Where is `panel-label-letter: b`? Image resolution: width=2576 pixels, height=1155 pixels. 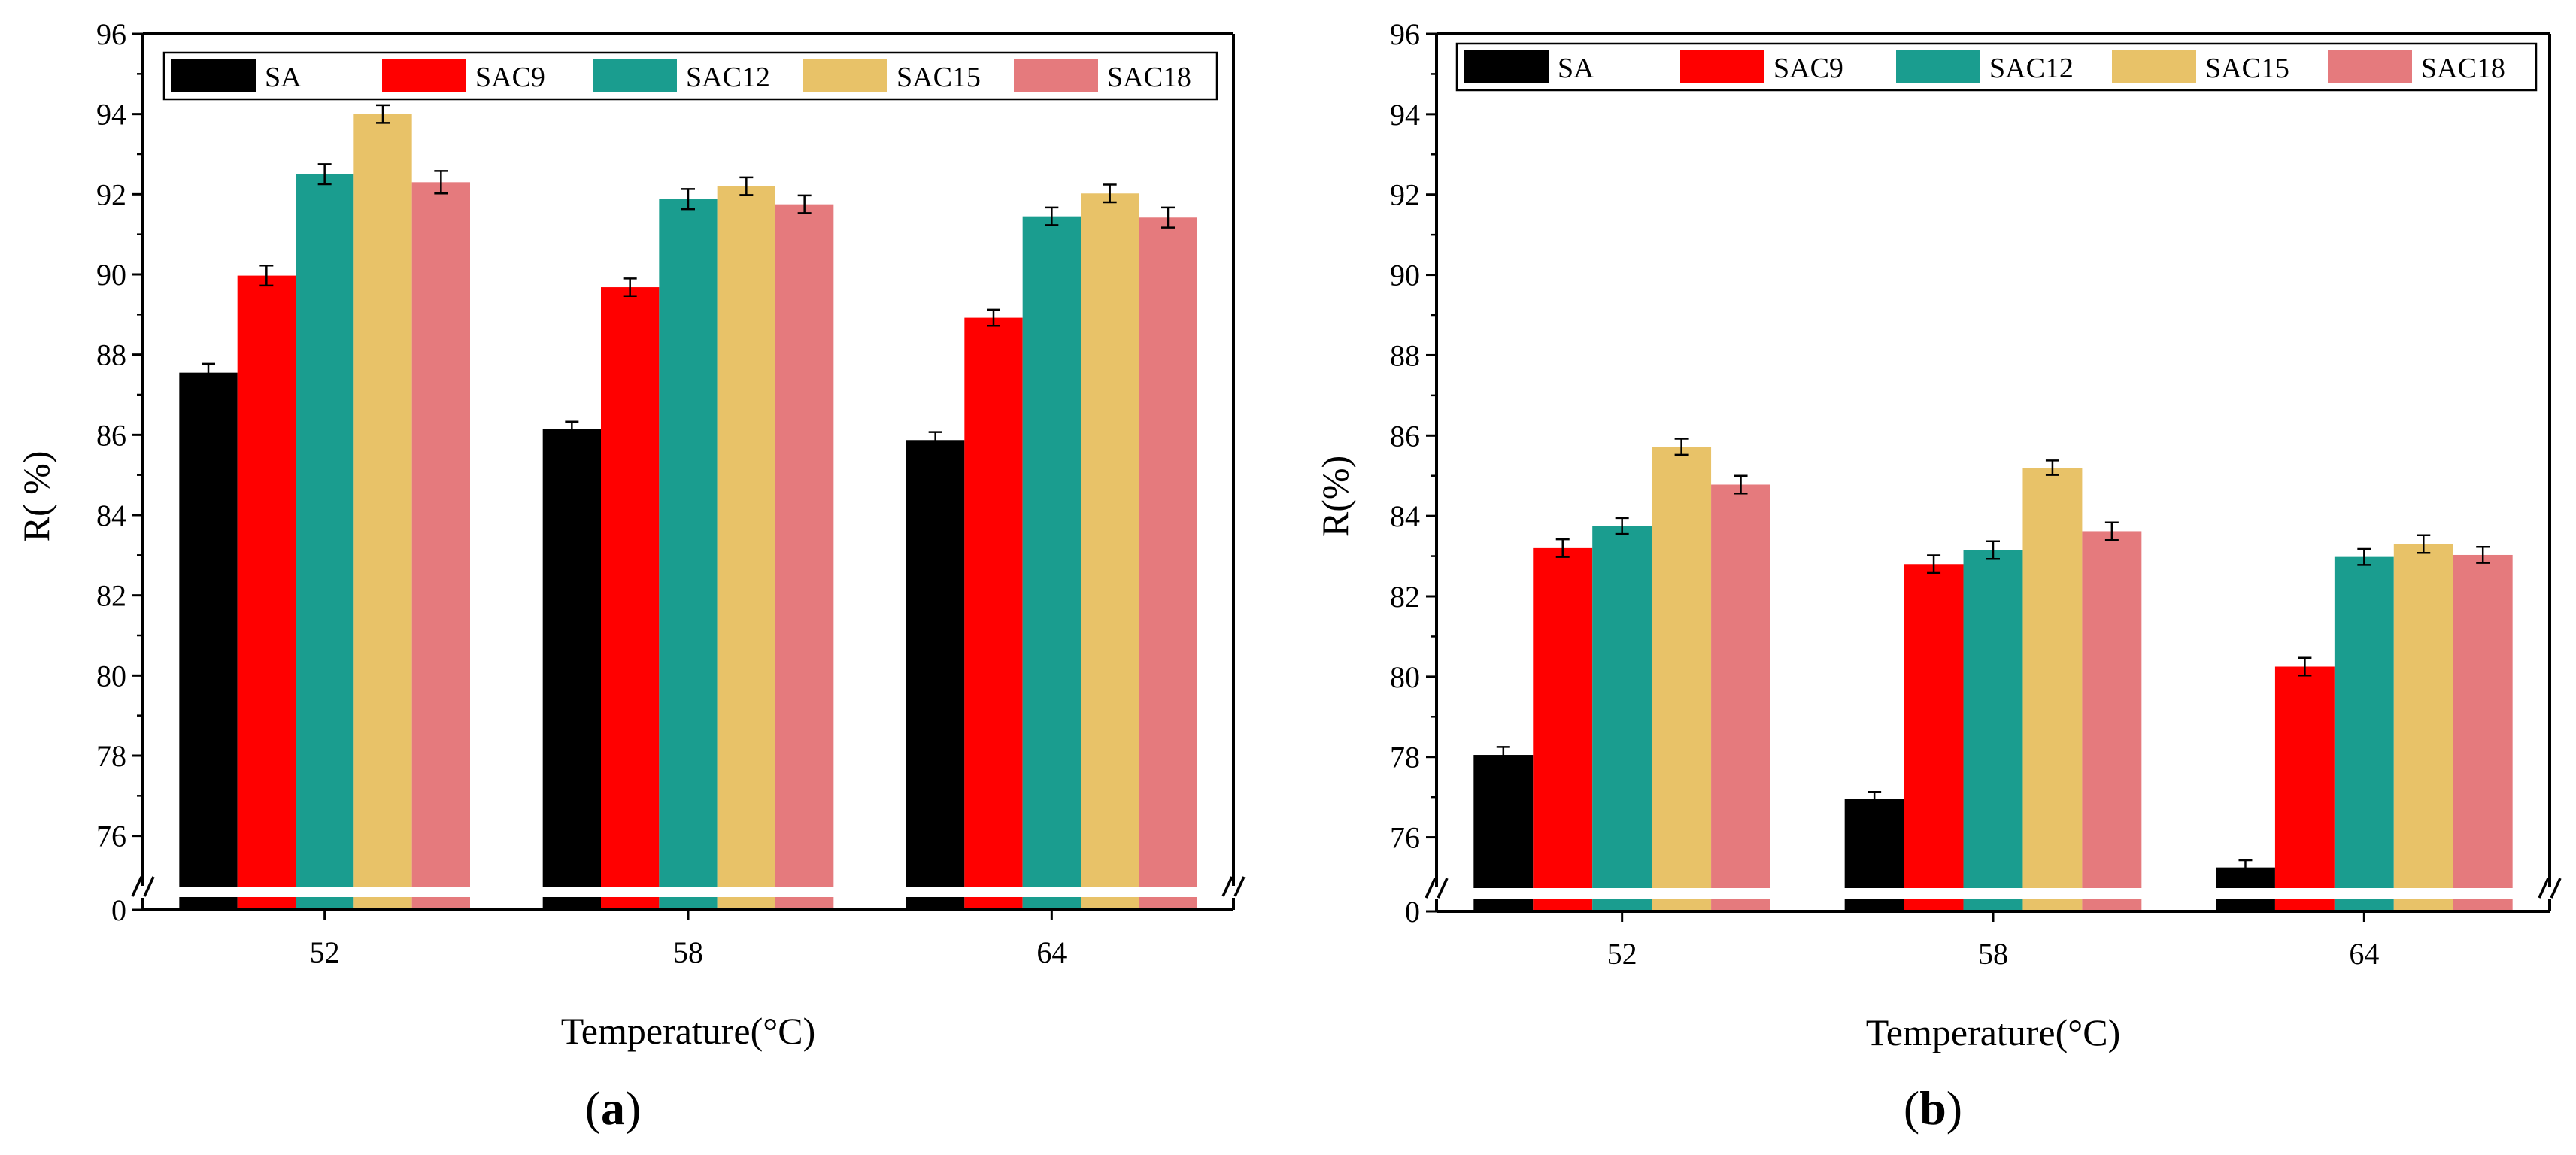 panel-label-letter: b is located at coordinates (1932, 1108).